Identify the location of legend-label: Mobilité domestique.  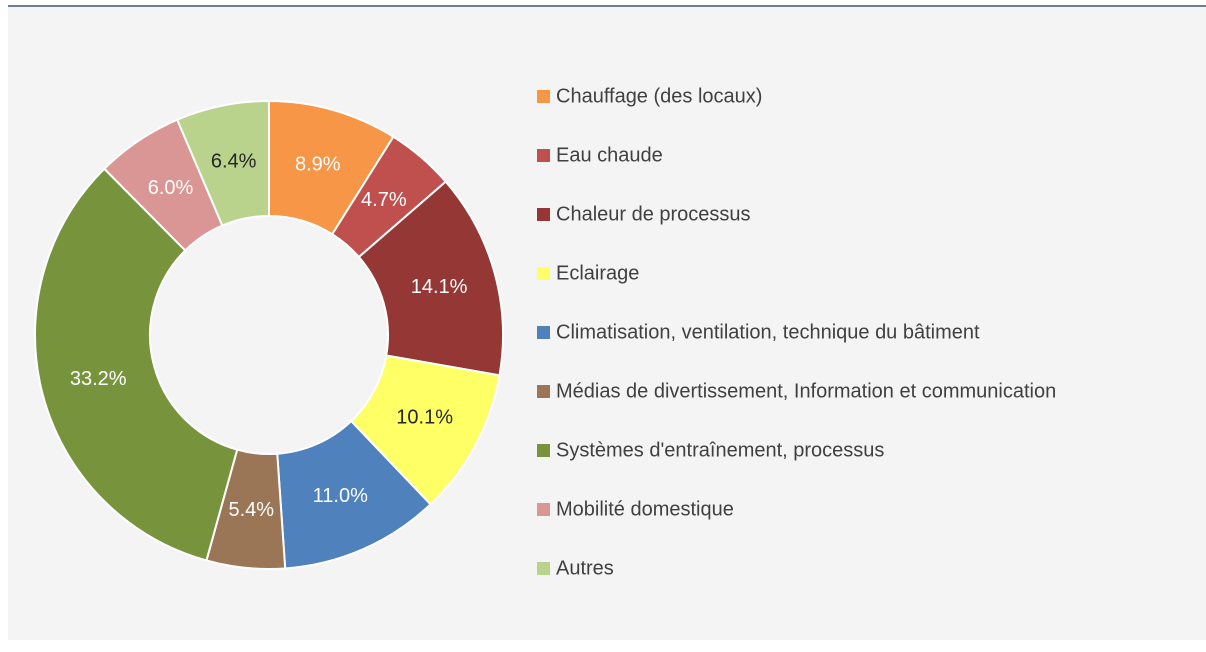
(645, 509).